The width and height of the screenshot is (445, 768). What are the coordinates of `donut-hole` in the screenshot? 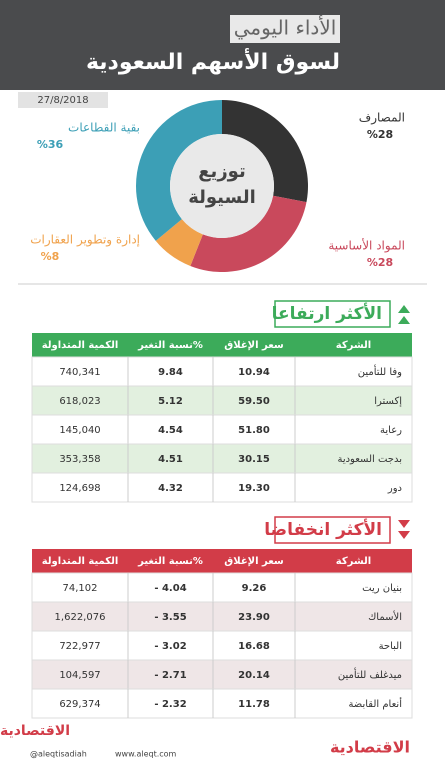 It's located at (222, 186).